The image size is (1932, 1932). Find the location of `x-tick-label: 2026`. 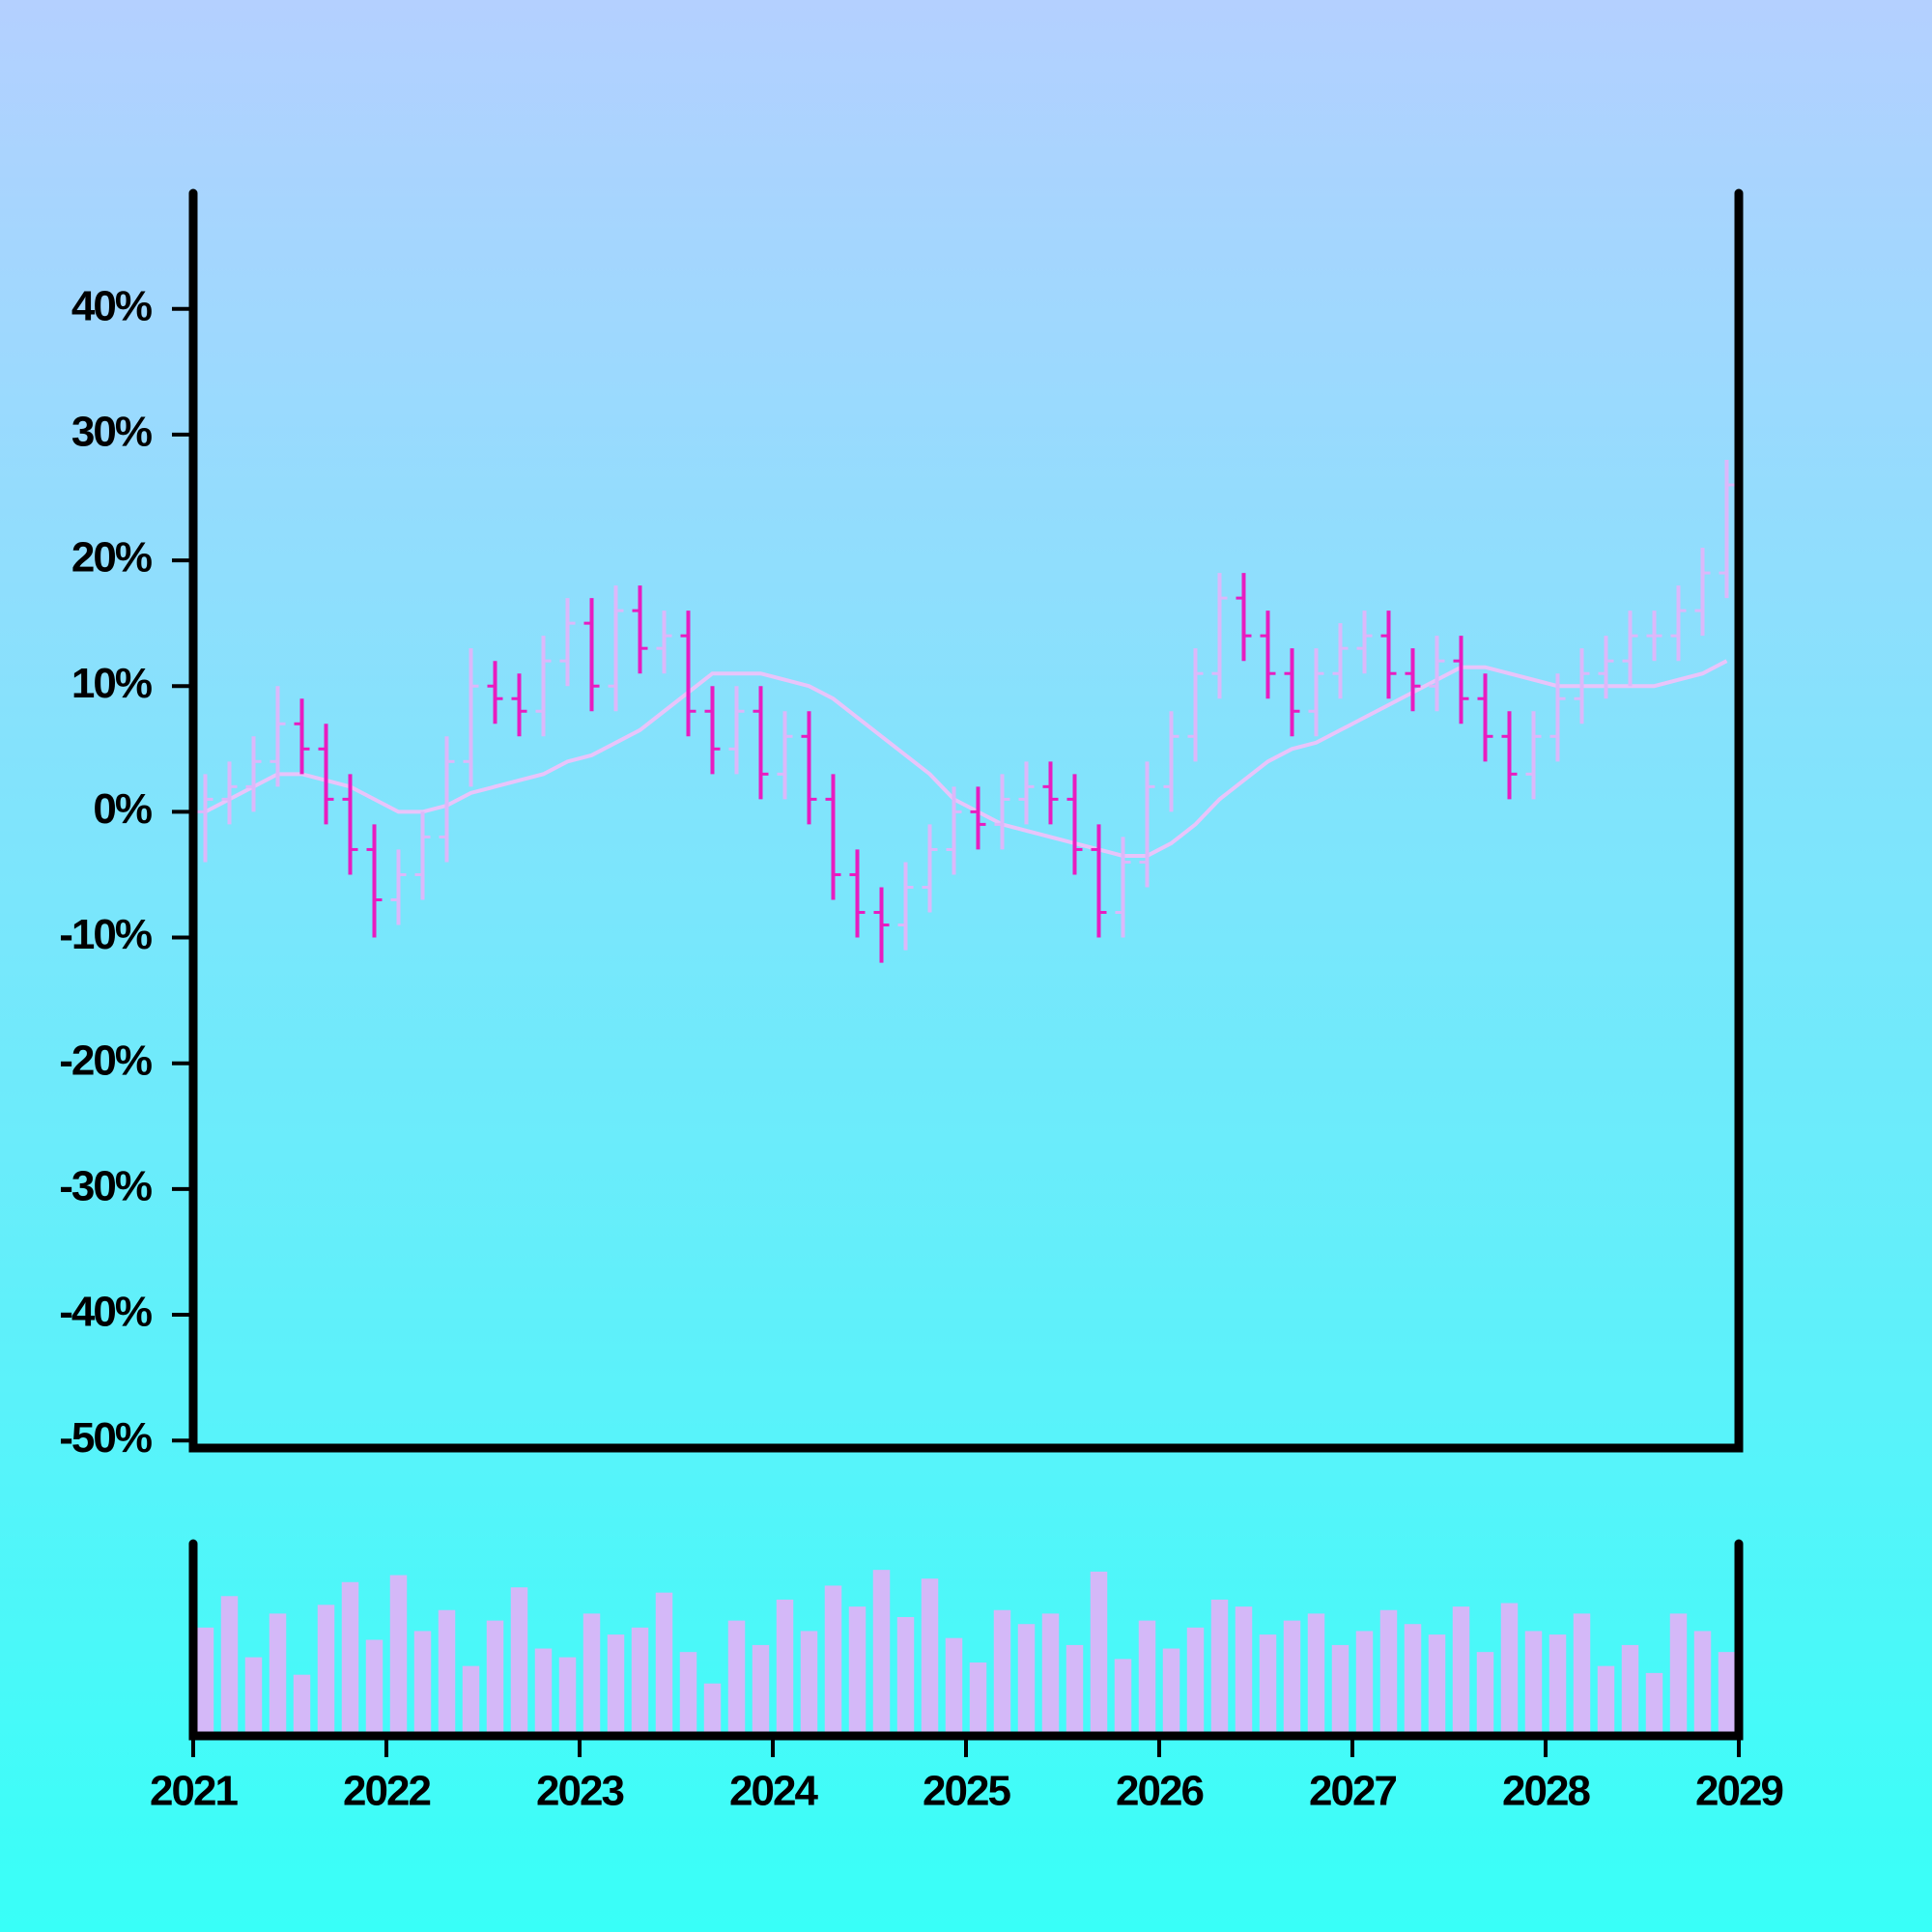

x-tick-label: 2026 is located at coordinates (1159, 1791).